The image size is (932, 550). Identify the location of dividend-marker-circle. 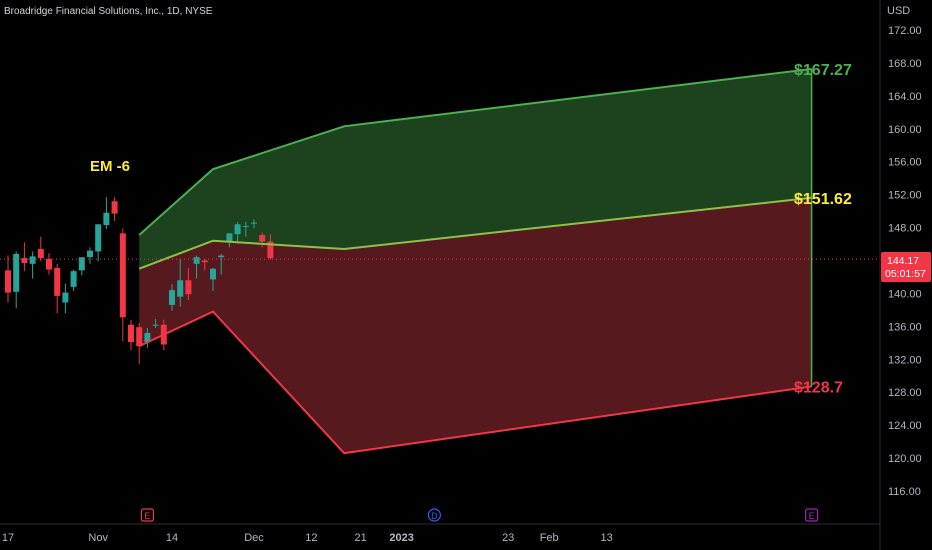
(434, 515).